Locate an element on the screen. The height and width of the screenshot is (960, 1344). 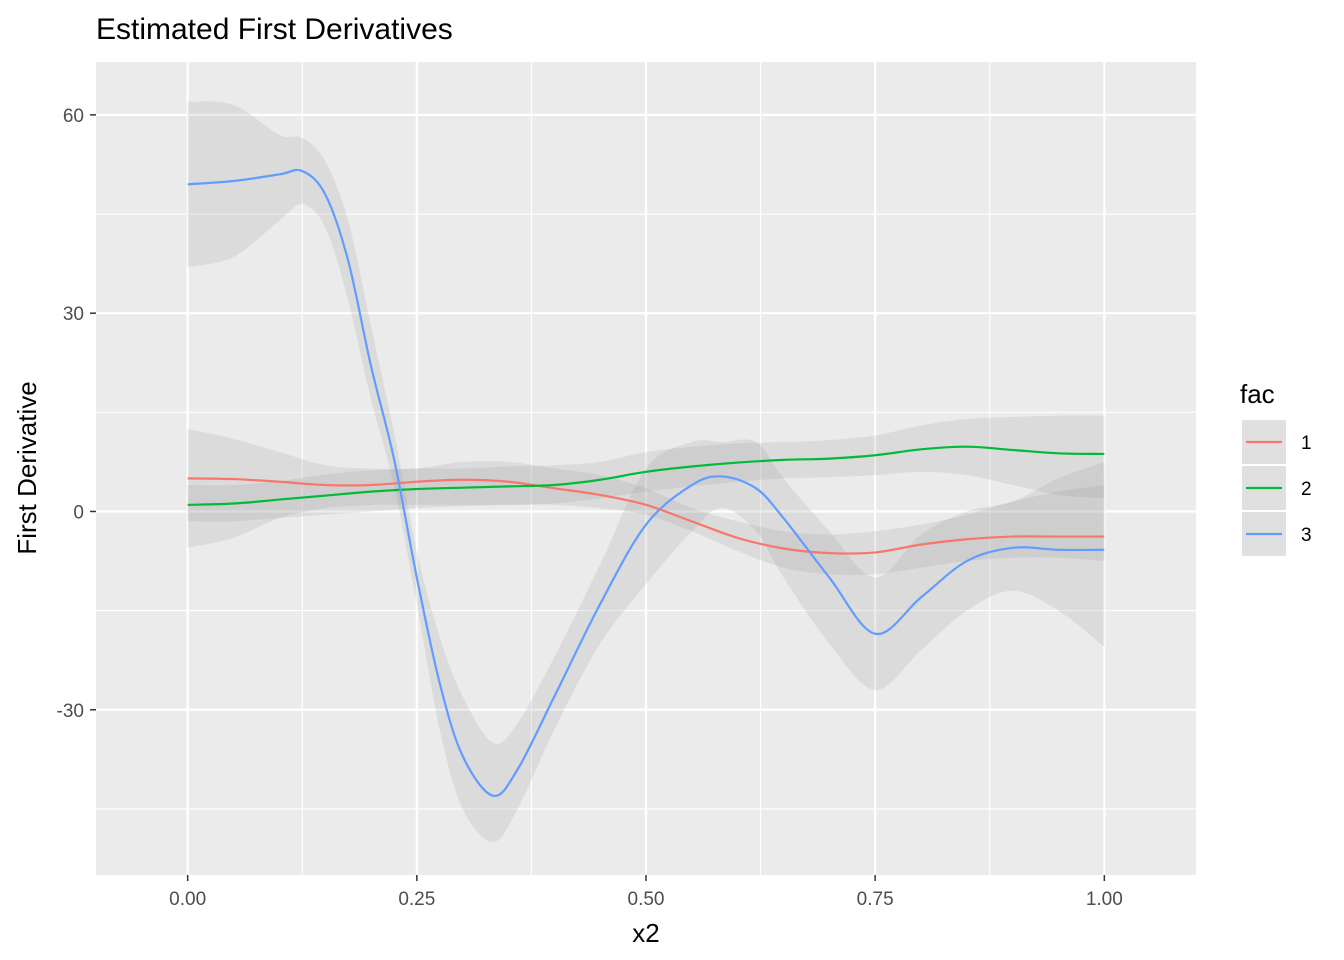
x-tick-label: 0.75 is located at coordinates (875, 899).